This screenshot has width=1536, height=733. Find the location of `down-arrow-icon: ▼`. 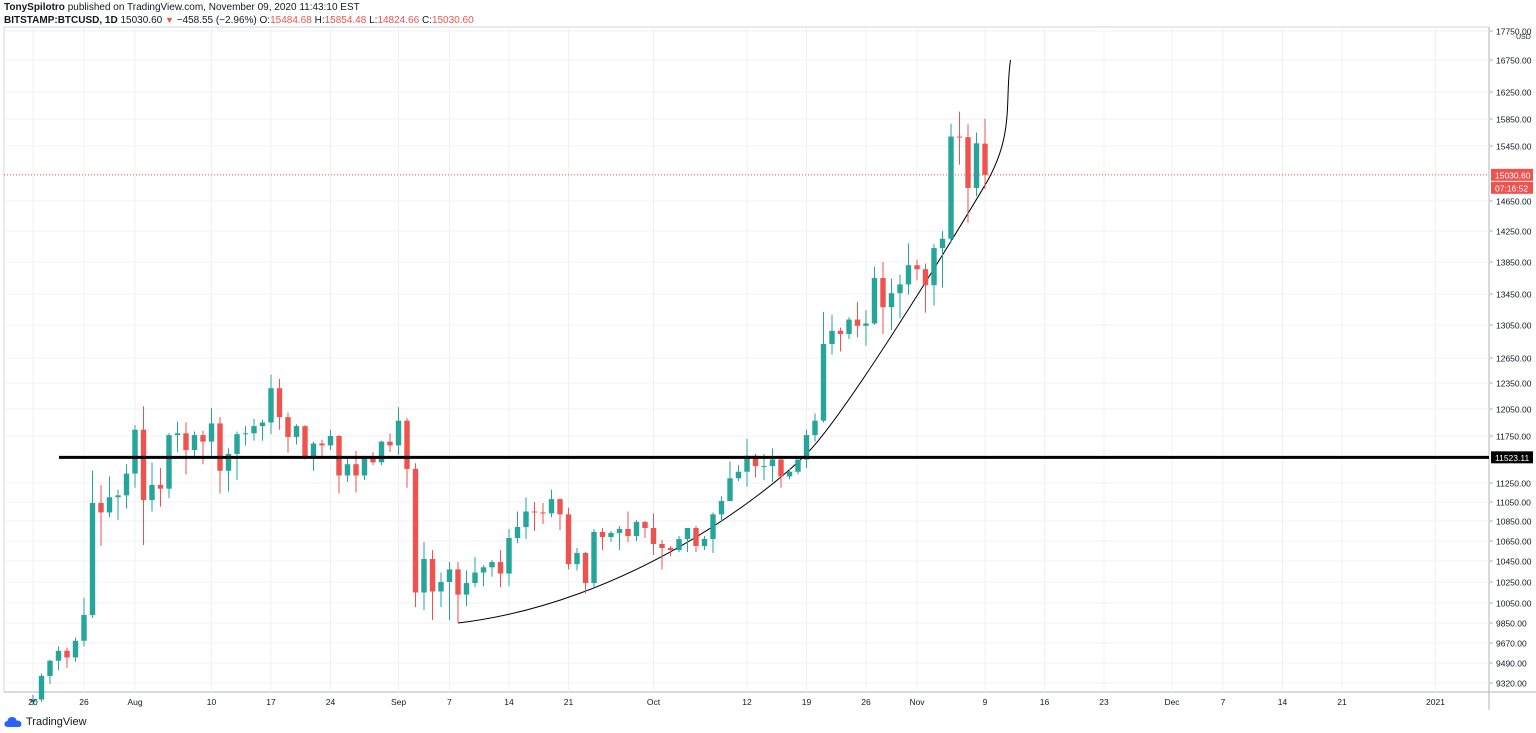

down-arrow-icon: ▼ is located at coordinates (169, 20).